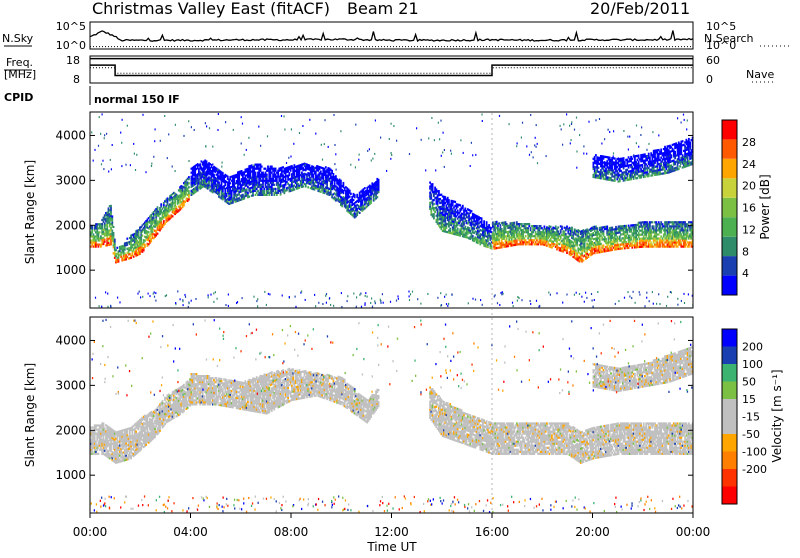  Describe the element at coordinates (92, 96) in the screenshot. I see `cpid-row: CPID normal 150 IF` at that location.